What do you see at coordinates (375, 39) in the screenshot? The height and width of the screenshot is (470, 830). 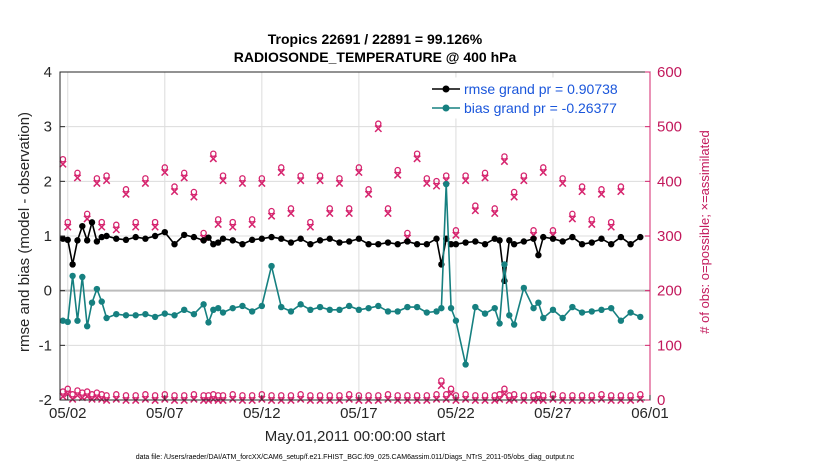 I see `chart-title-line1: Tropics 22691 / 22891 = 99.126%` at bounding box center [375, 39].